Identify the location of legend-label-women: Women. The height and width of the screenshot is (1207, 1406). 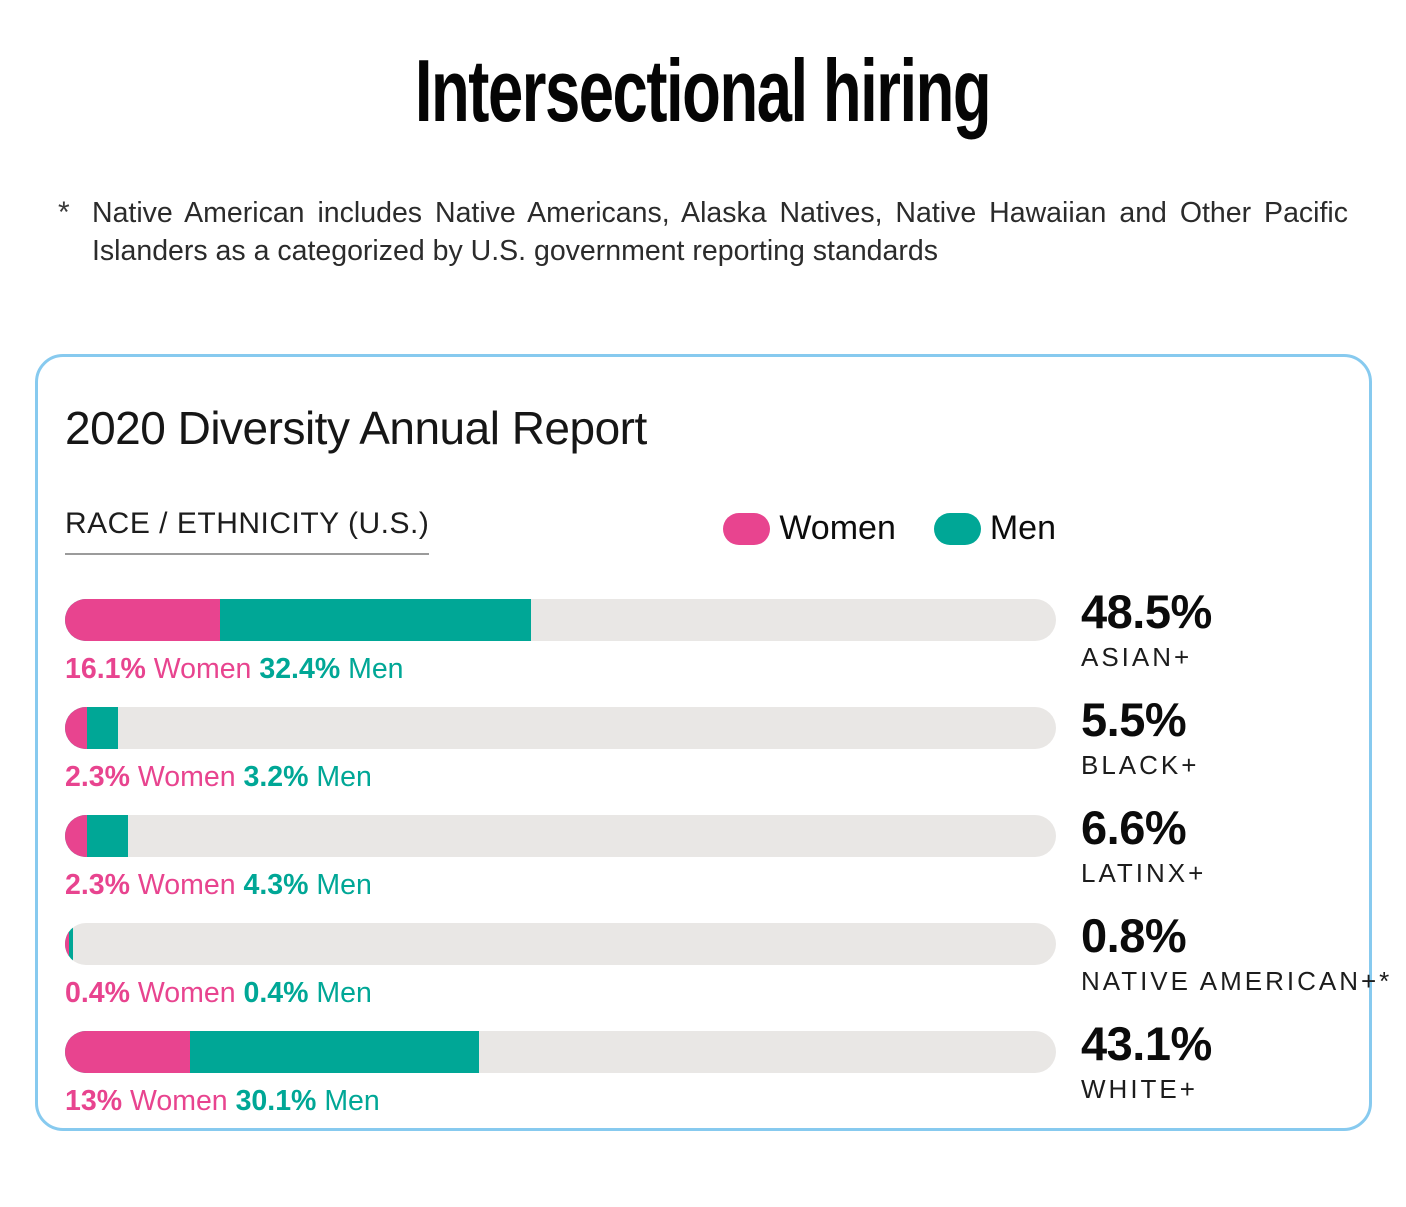
(837, 528).